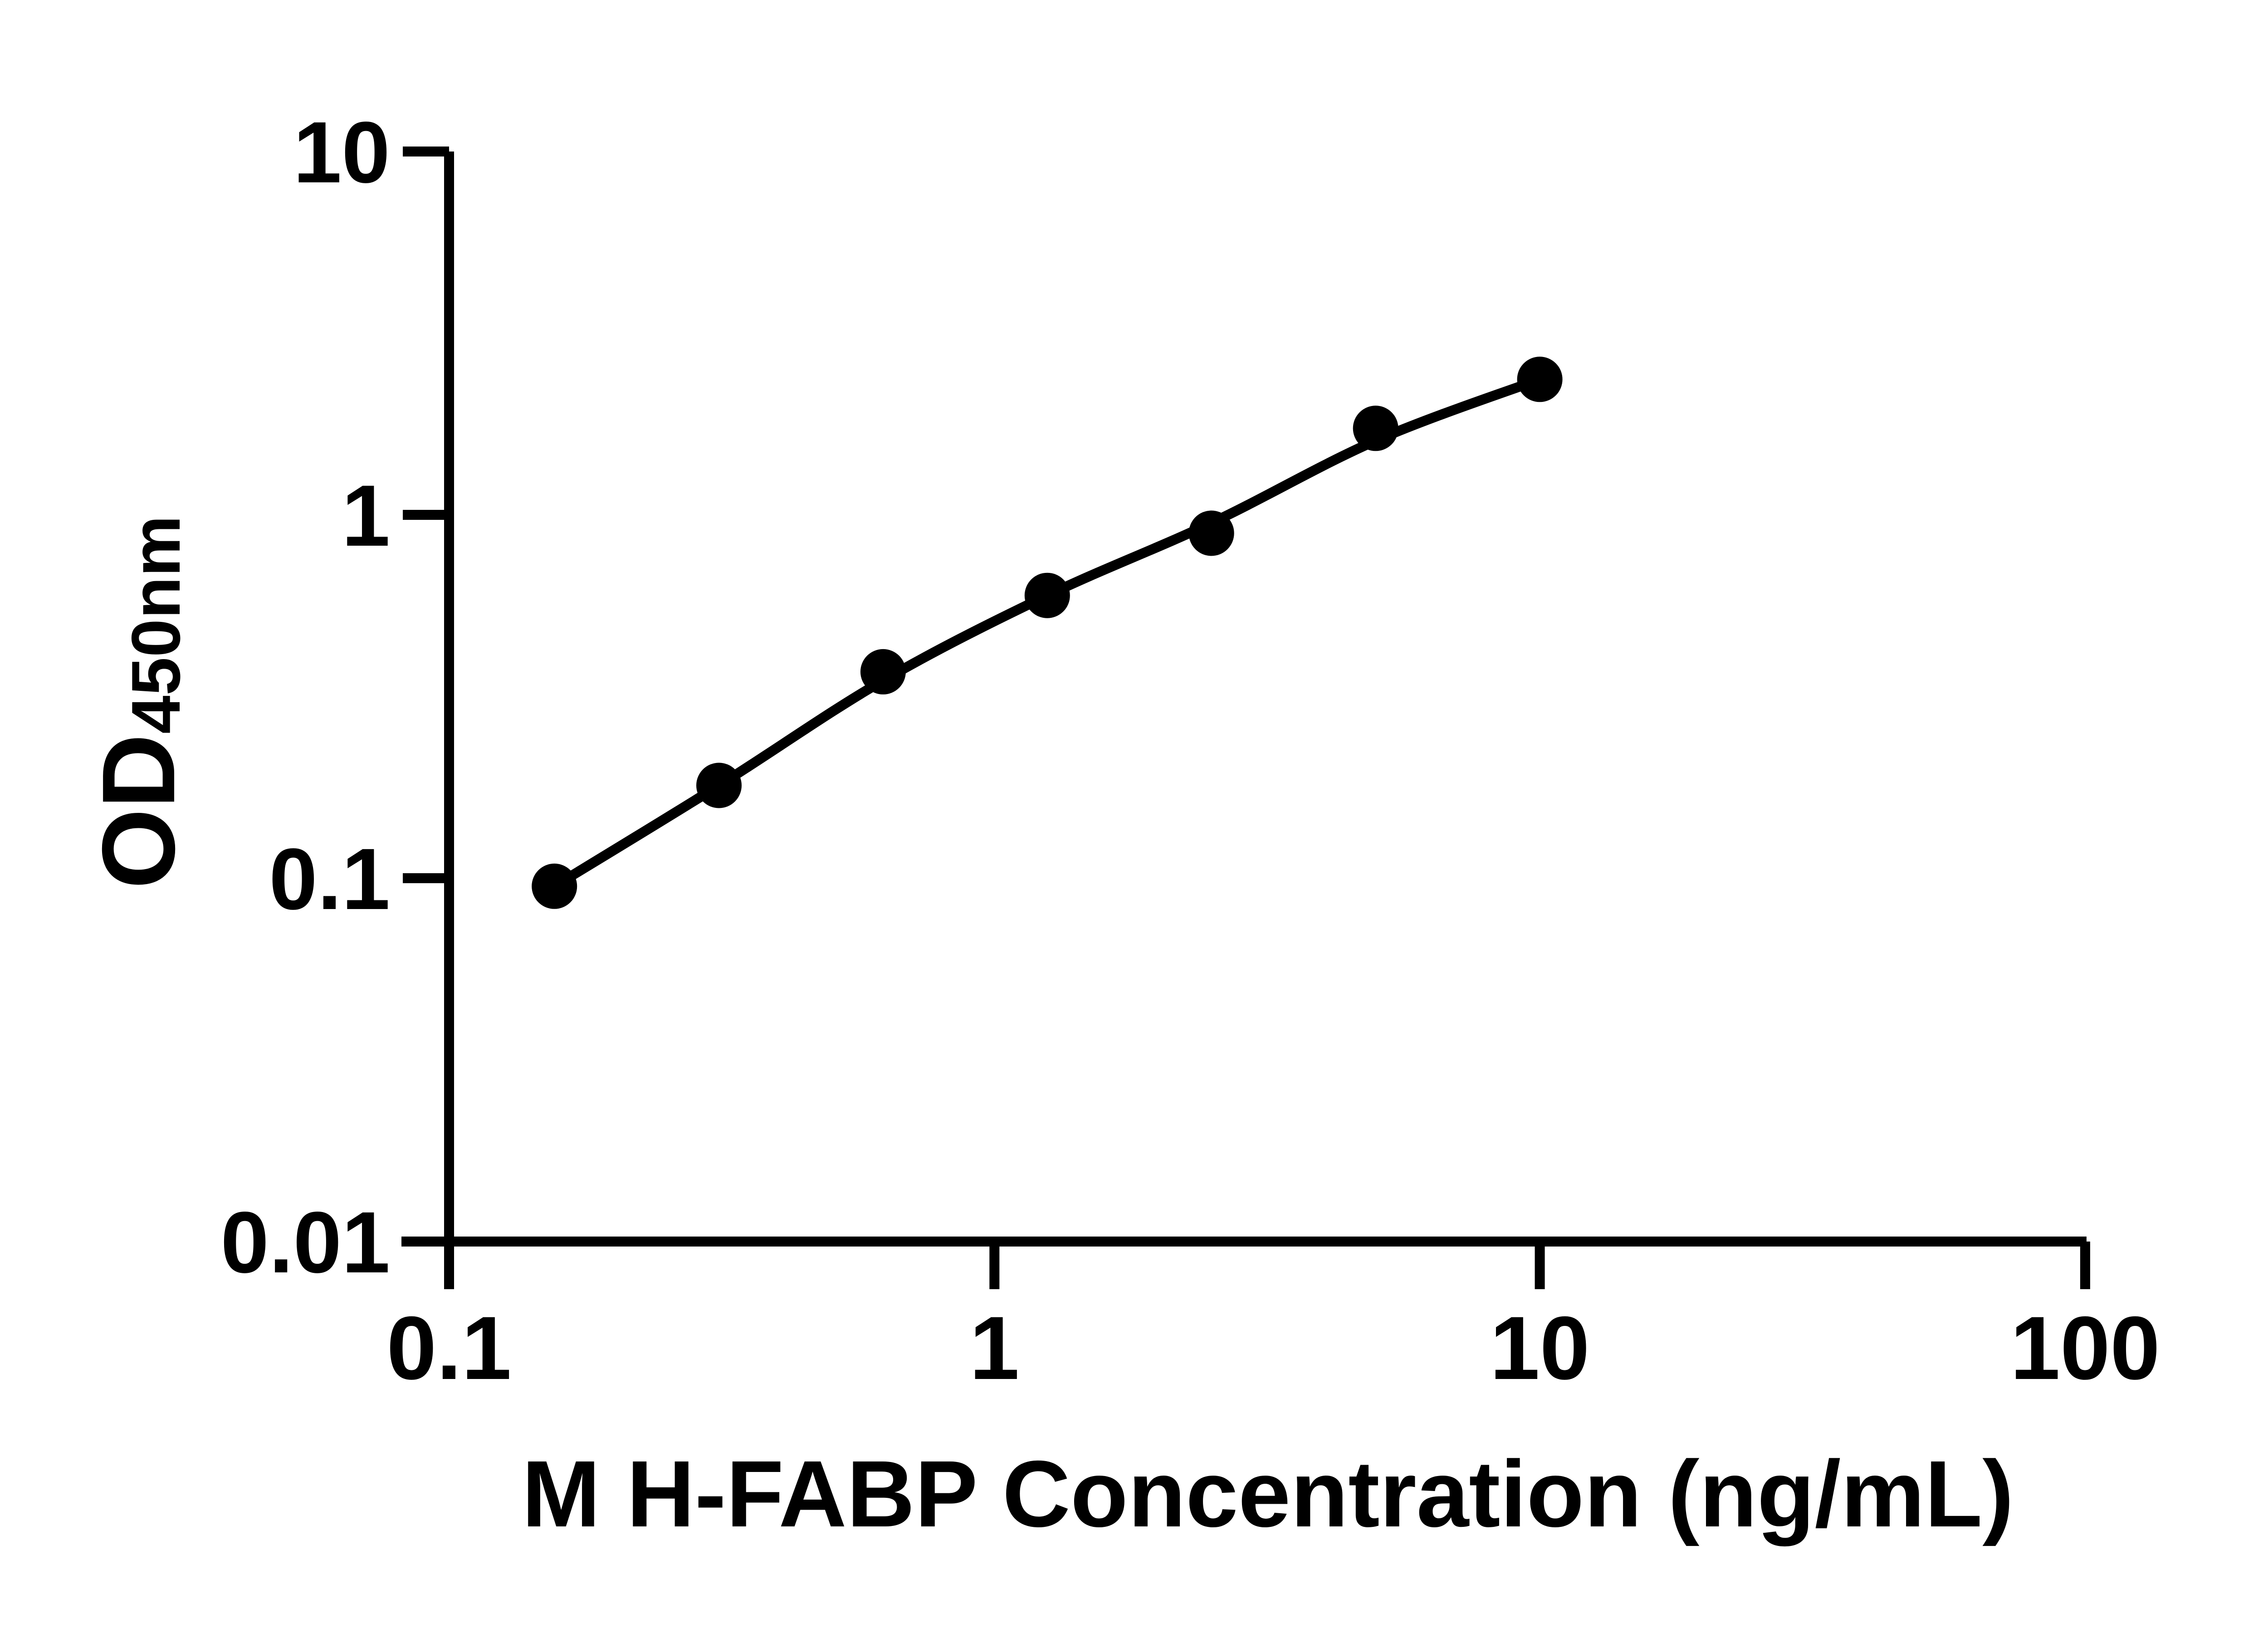 The height and width of the screenshot is (1633, 2268). I want to click on x-tick-label: 10, so click(1540, 1348).